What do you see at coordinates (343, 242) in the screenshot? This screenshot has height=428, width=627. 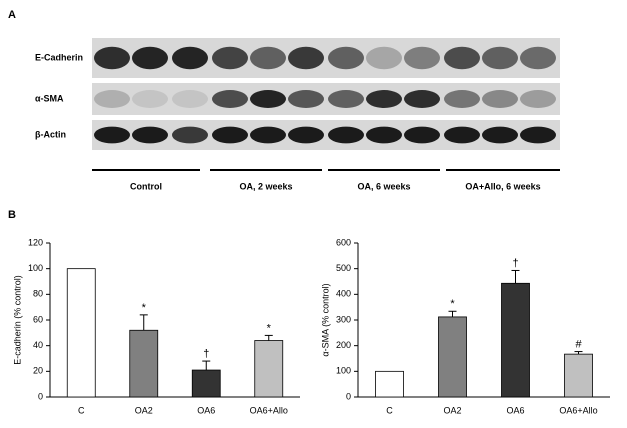 I see `y-tick-label: 600` at bounding box center [343, 242].